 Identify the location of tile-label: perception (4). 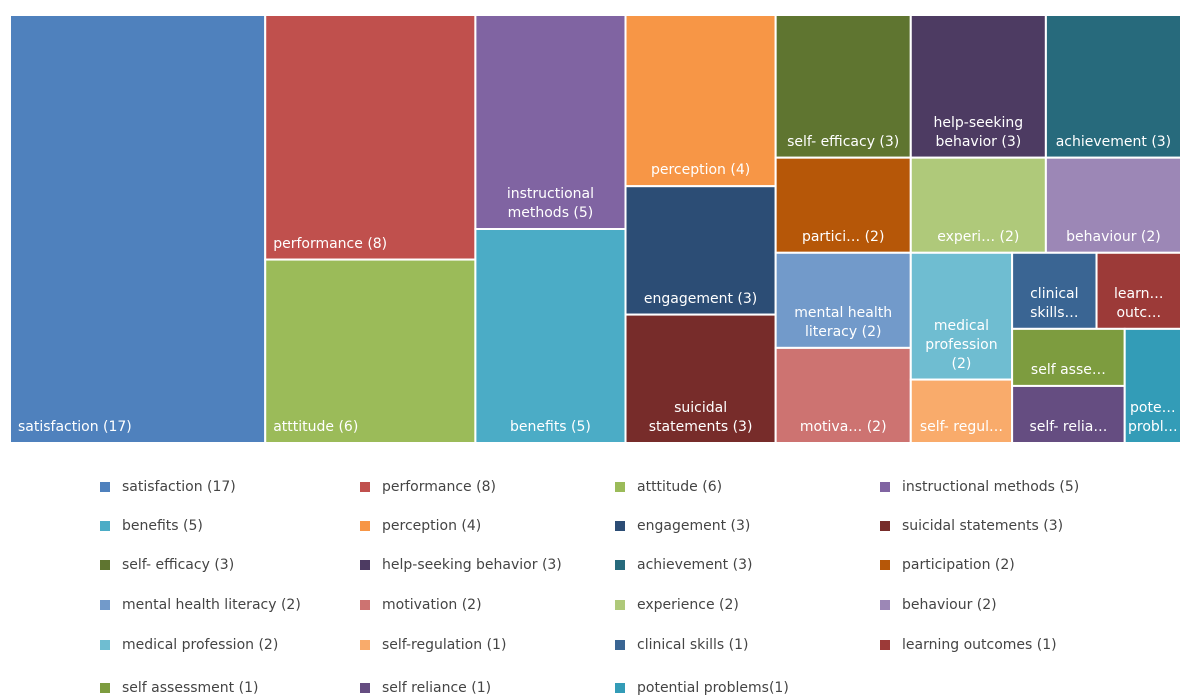
(700, 170).